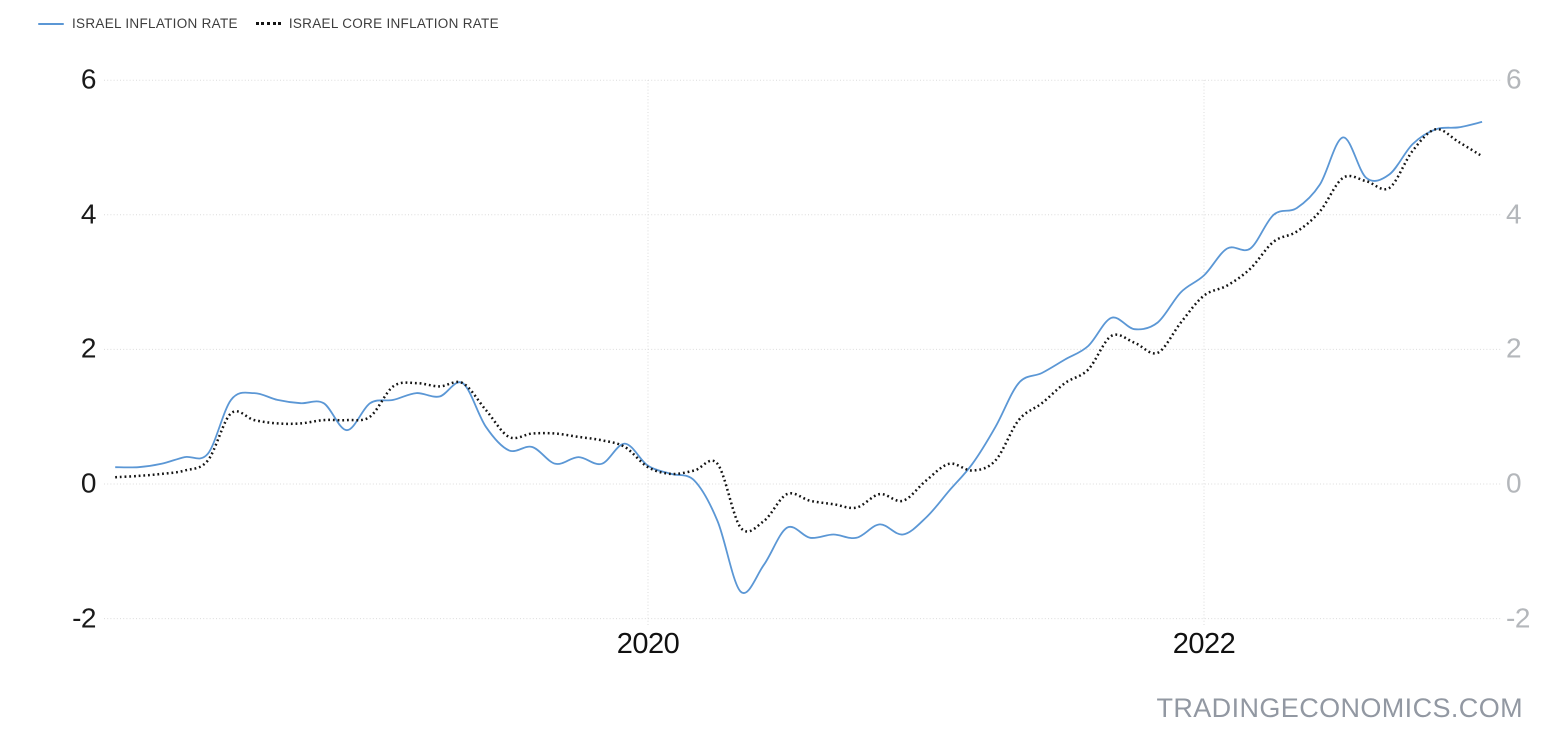 The height and width of the screenshot is (744, 1550). Describe the element at coordinates (1514, 483) in the screenshot. I see `y-axis-label-right-0: 0` at that location.